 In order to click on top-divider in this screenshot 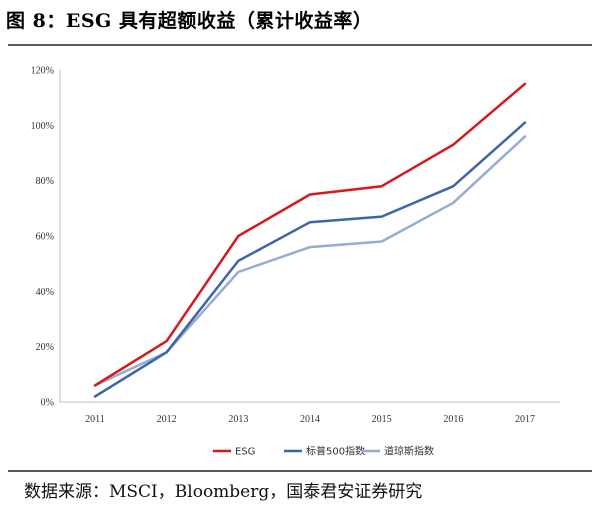, I will do `click(300, 45)`.